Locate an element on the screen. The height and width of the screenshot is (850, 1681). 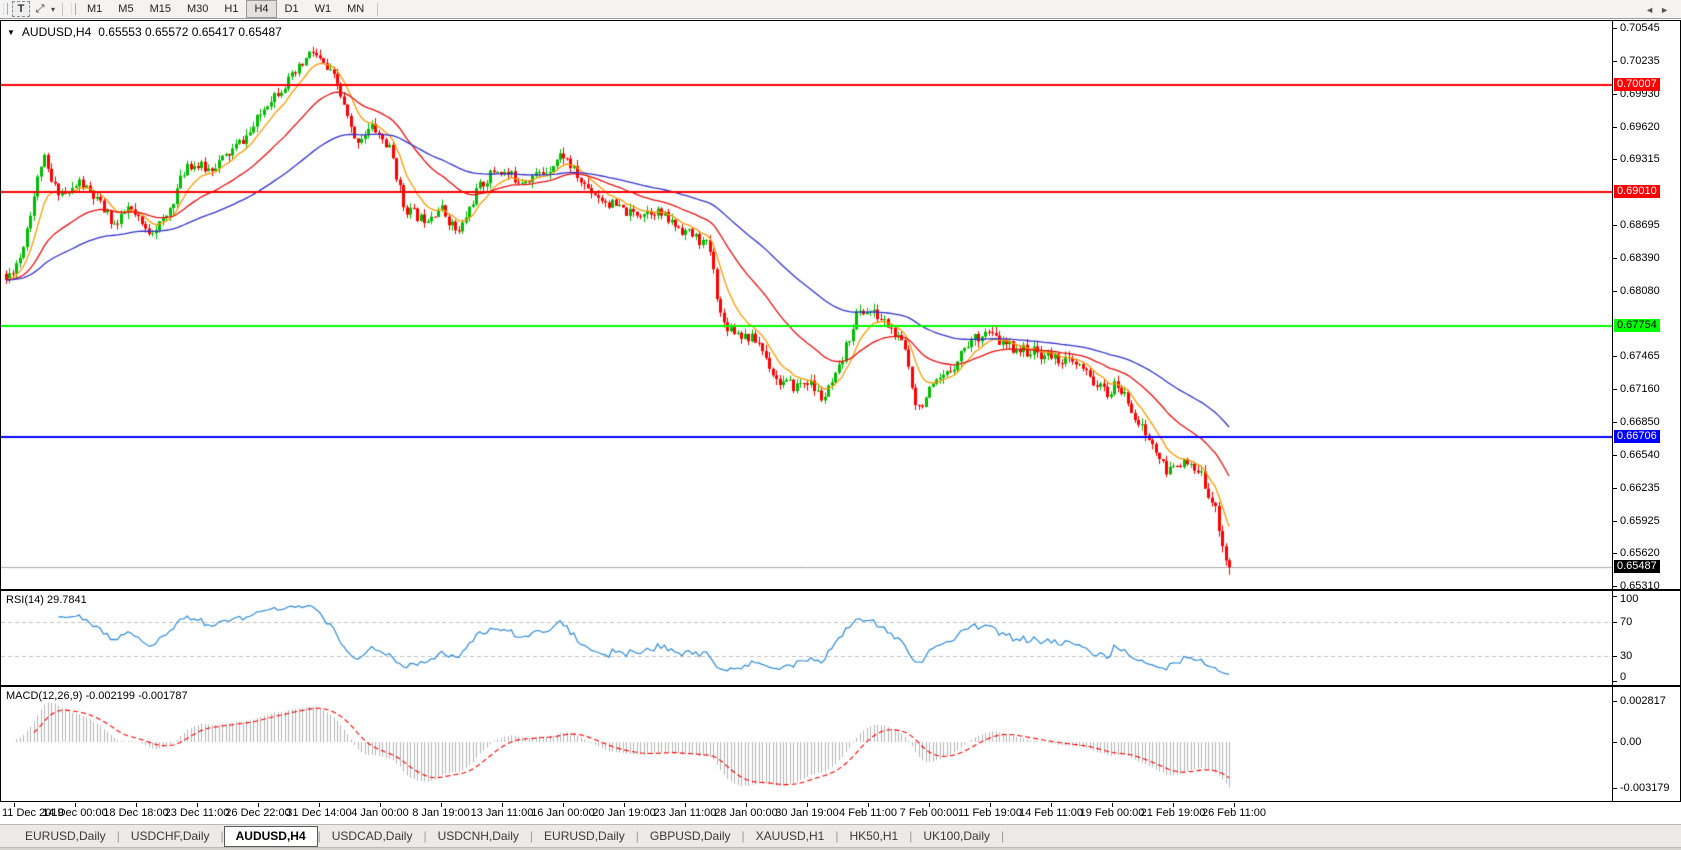
rsi-canvas is located at coordinates (806, 637).